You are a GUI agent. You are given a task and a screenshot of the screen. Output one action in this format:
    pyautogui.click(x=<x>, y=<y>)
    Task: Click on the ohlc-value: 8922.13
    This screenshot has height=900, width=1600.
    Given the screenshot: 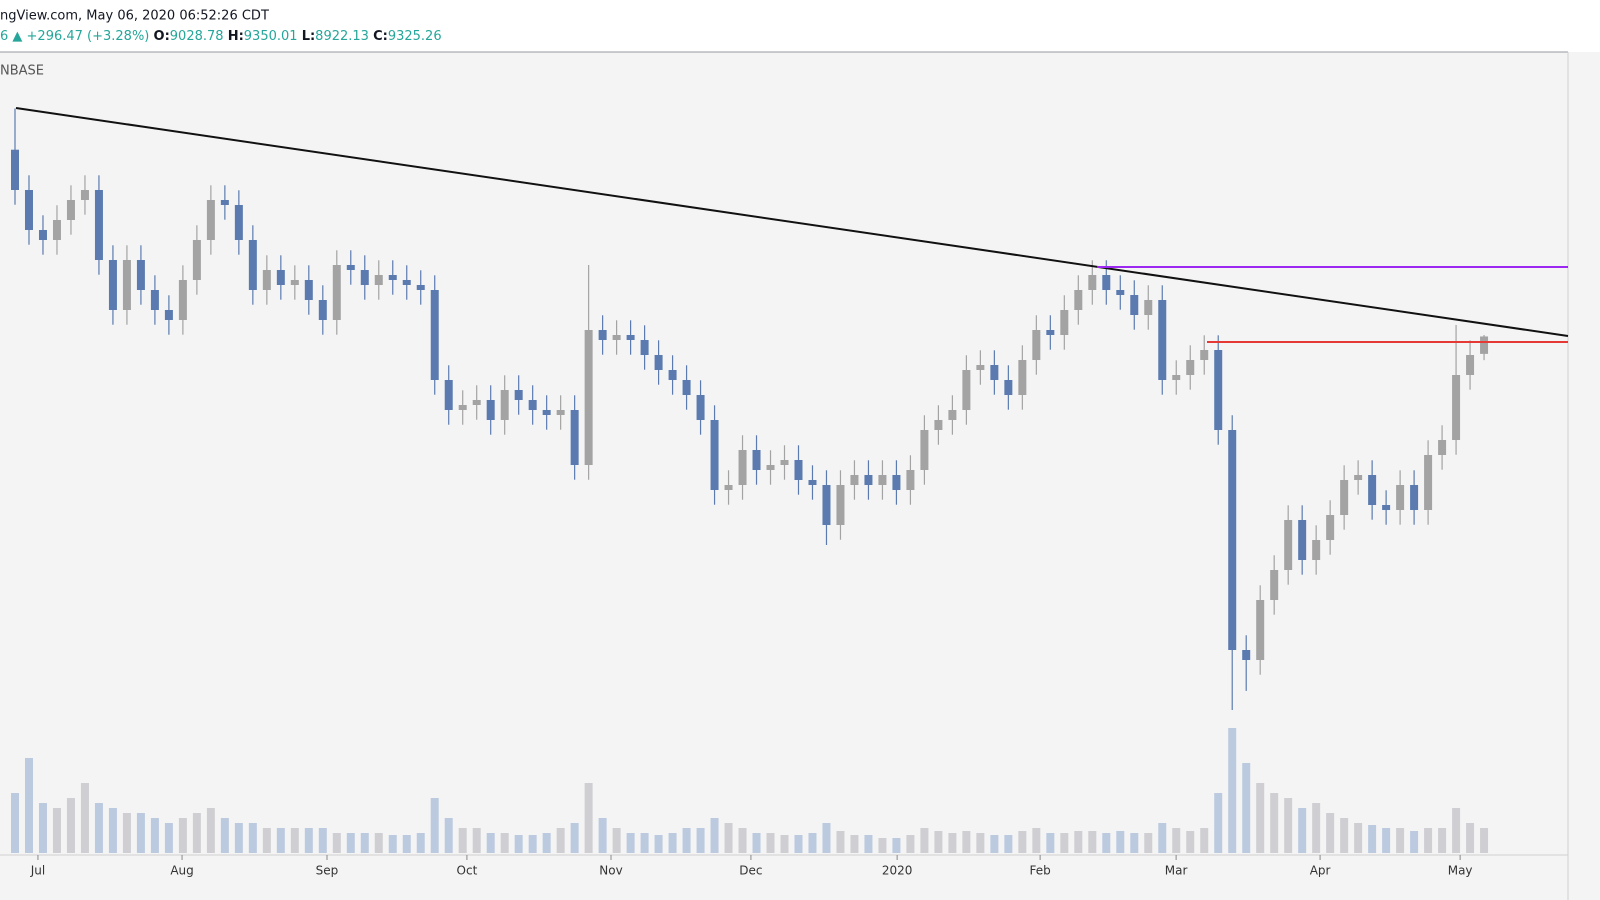 What is the action you would take?
    pyautogui.click(x=342, y=36)
    